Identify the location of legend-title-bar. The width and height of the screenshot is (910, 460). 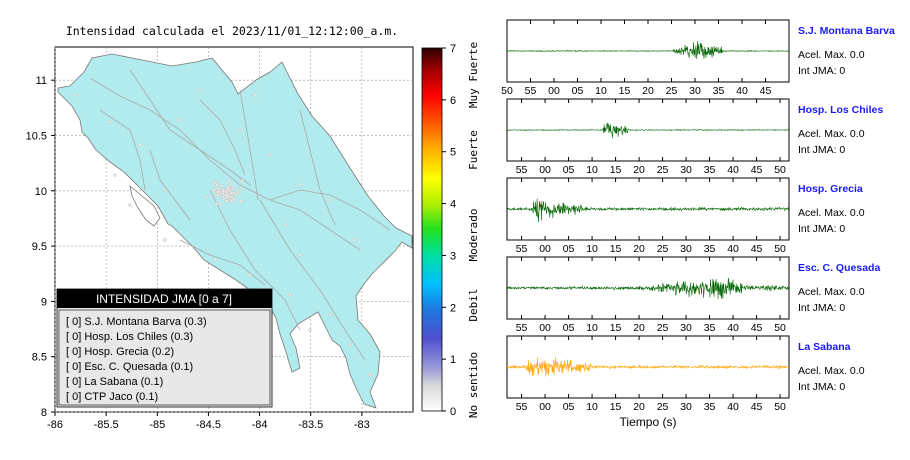
(164, 298).